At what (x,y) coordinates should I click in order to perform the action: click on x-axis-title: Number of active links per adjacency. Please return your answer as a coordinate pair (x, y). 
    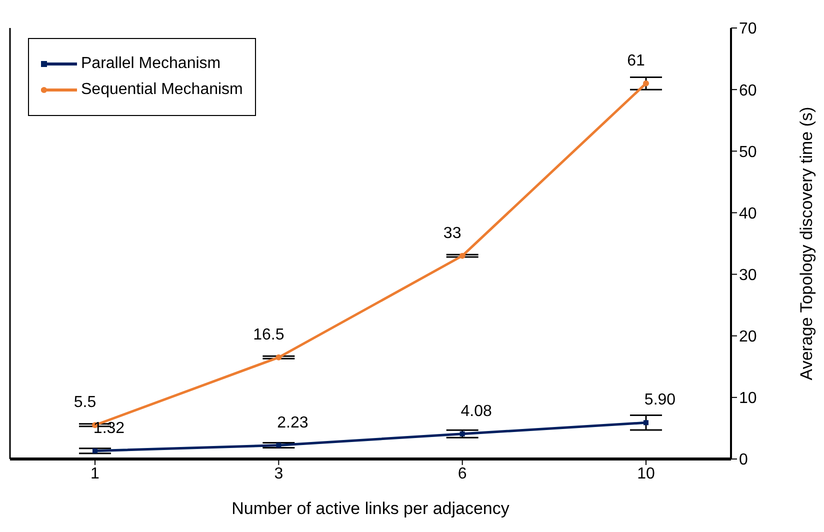
    Looking at the image, I should click on (371, 508).